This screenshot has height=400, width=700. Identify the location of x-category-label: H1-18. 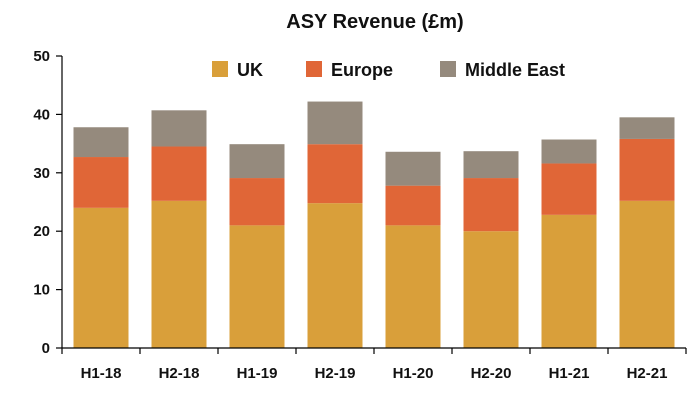
(101, 373).